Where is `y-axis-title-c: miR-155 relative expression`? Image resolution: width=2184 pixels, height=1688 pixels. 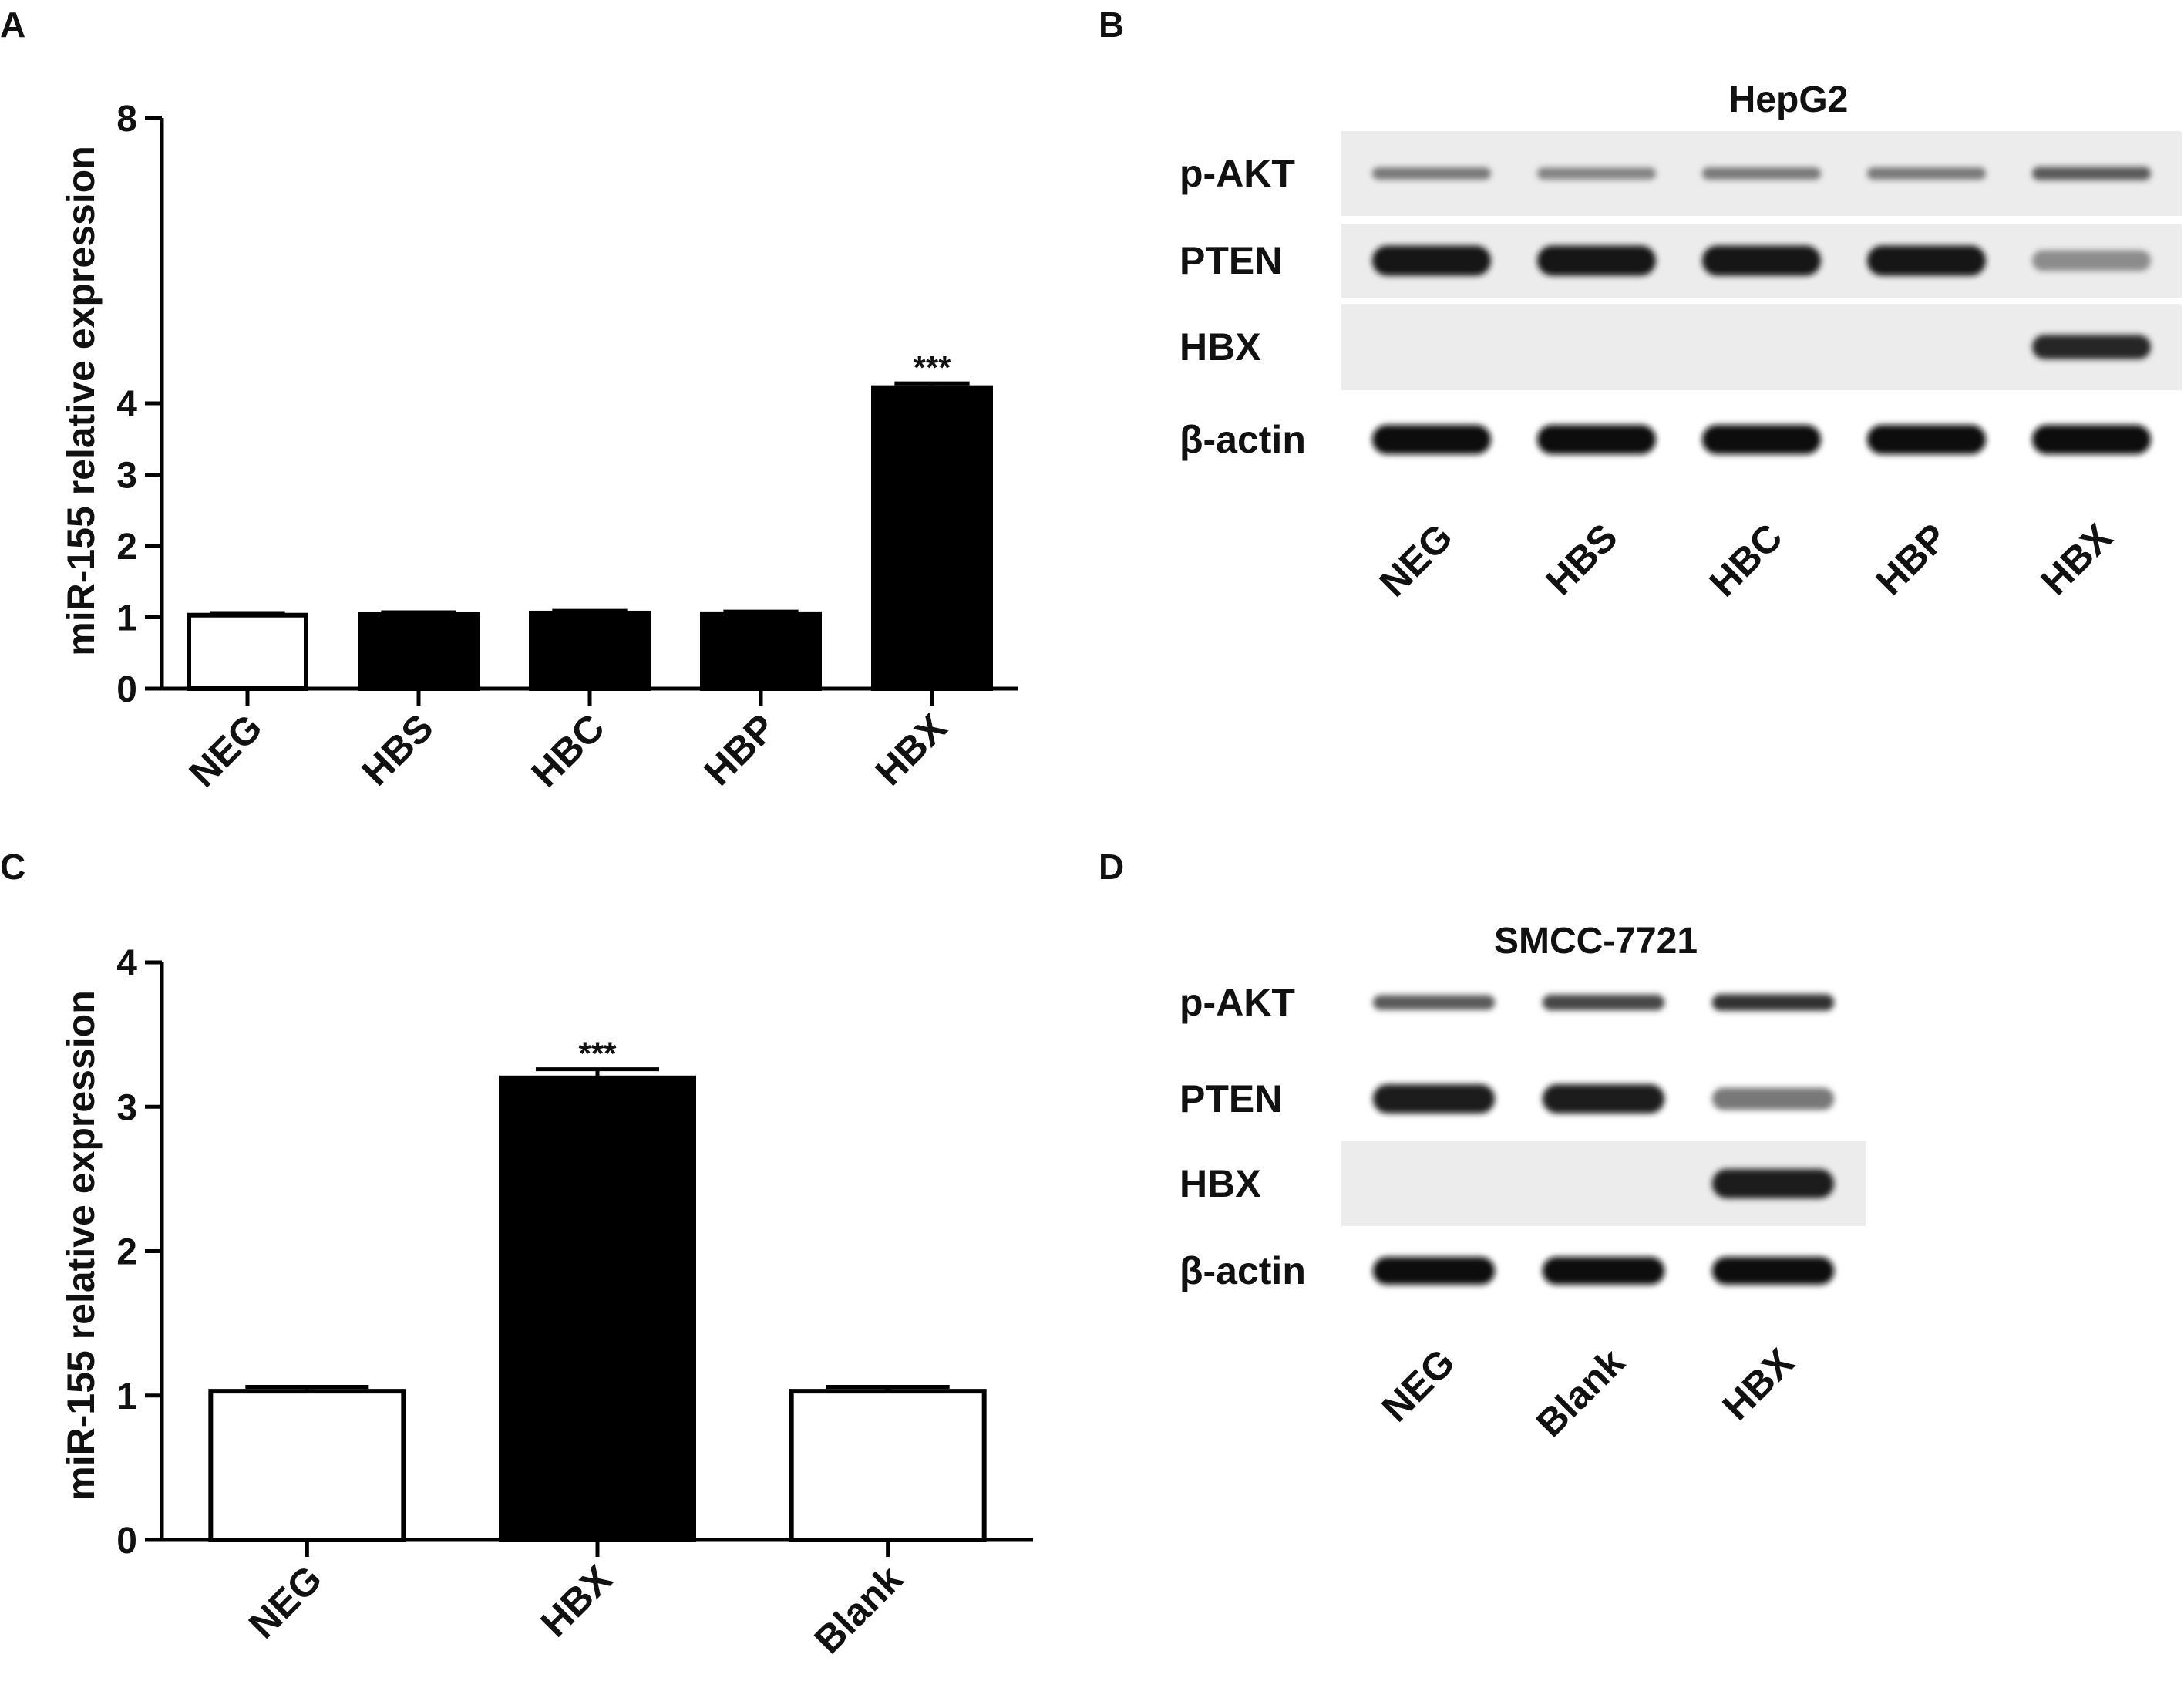
y-axis-title-c: miR-155 relative expression is located at coordinates (81, 1245).